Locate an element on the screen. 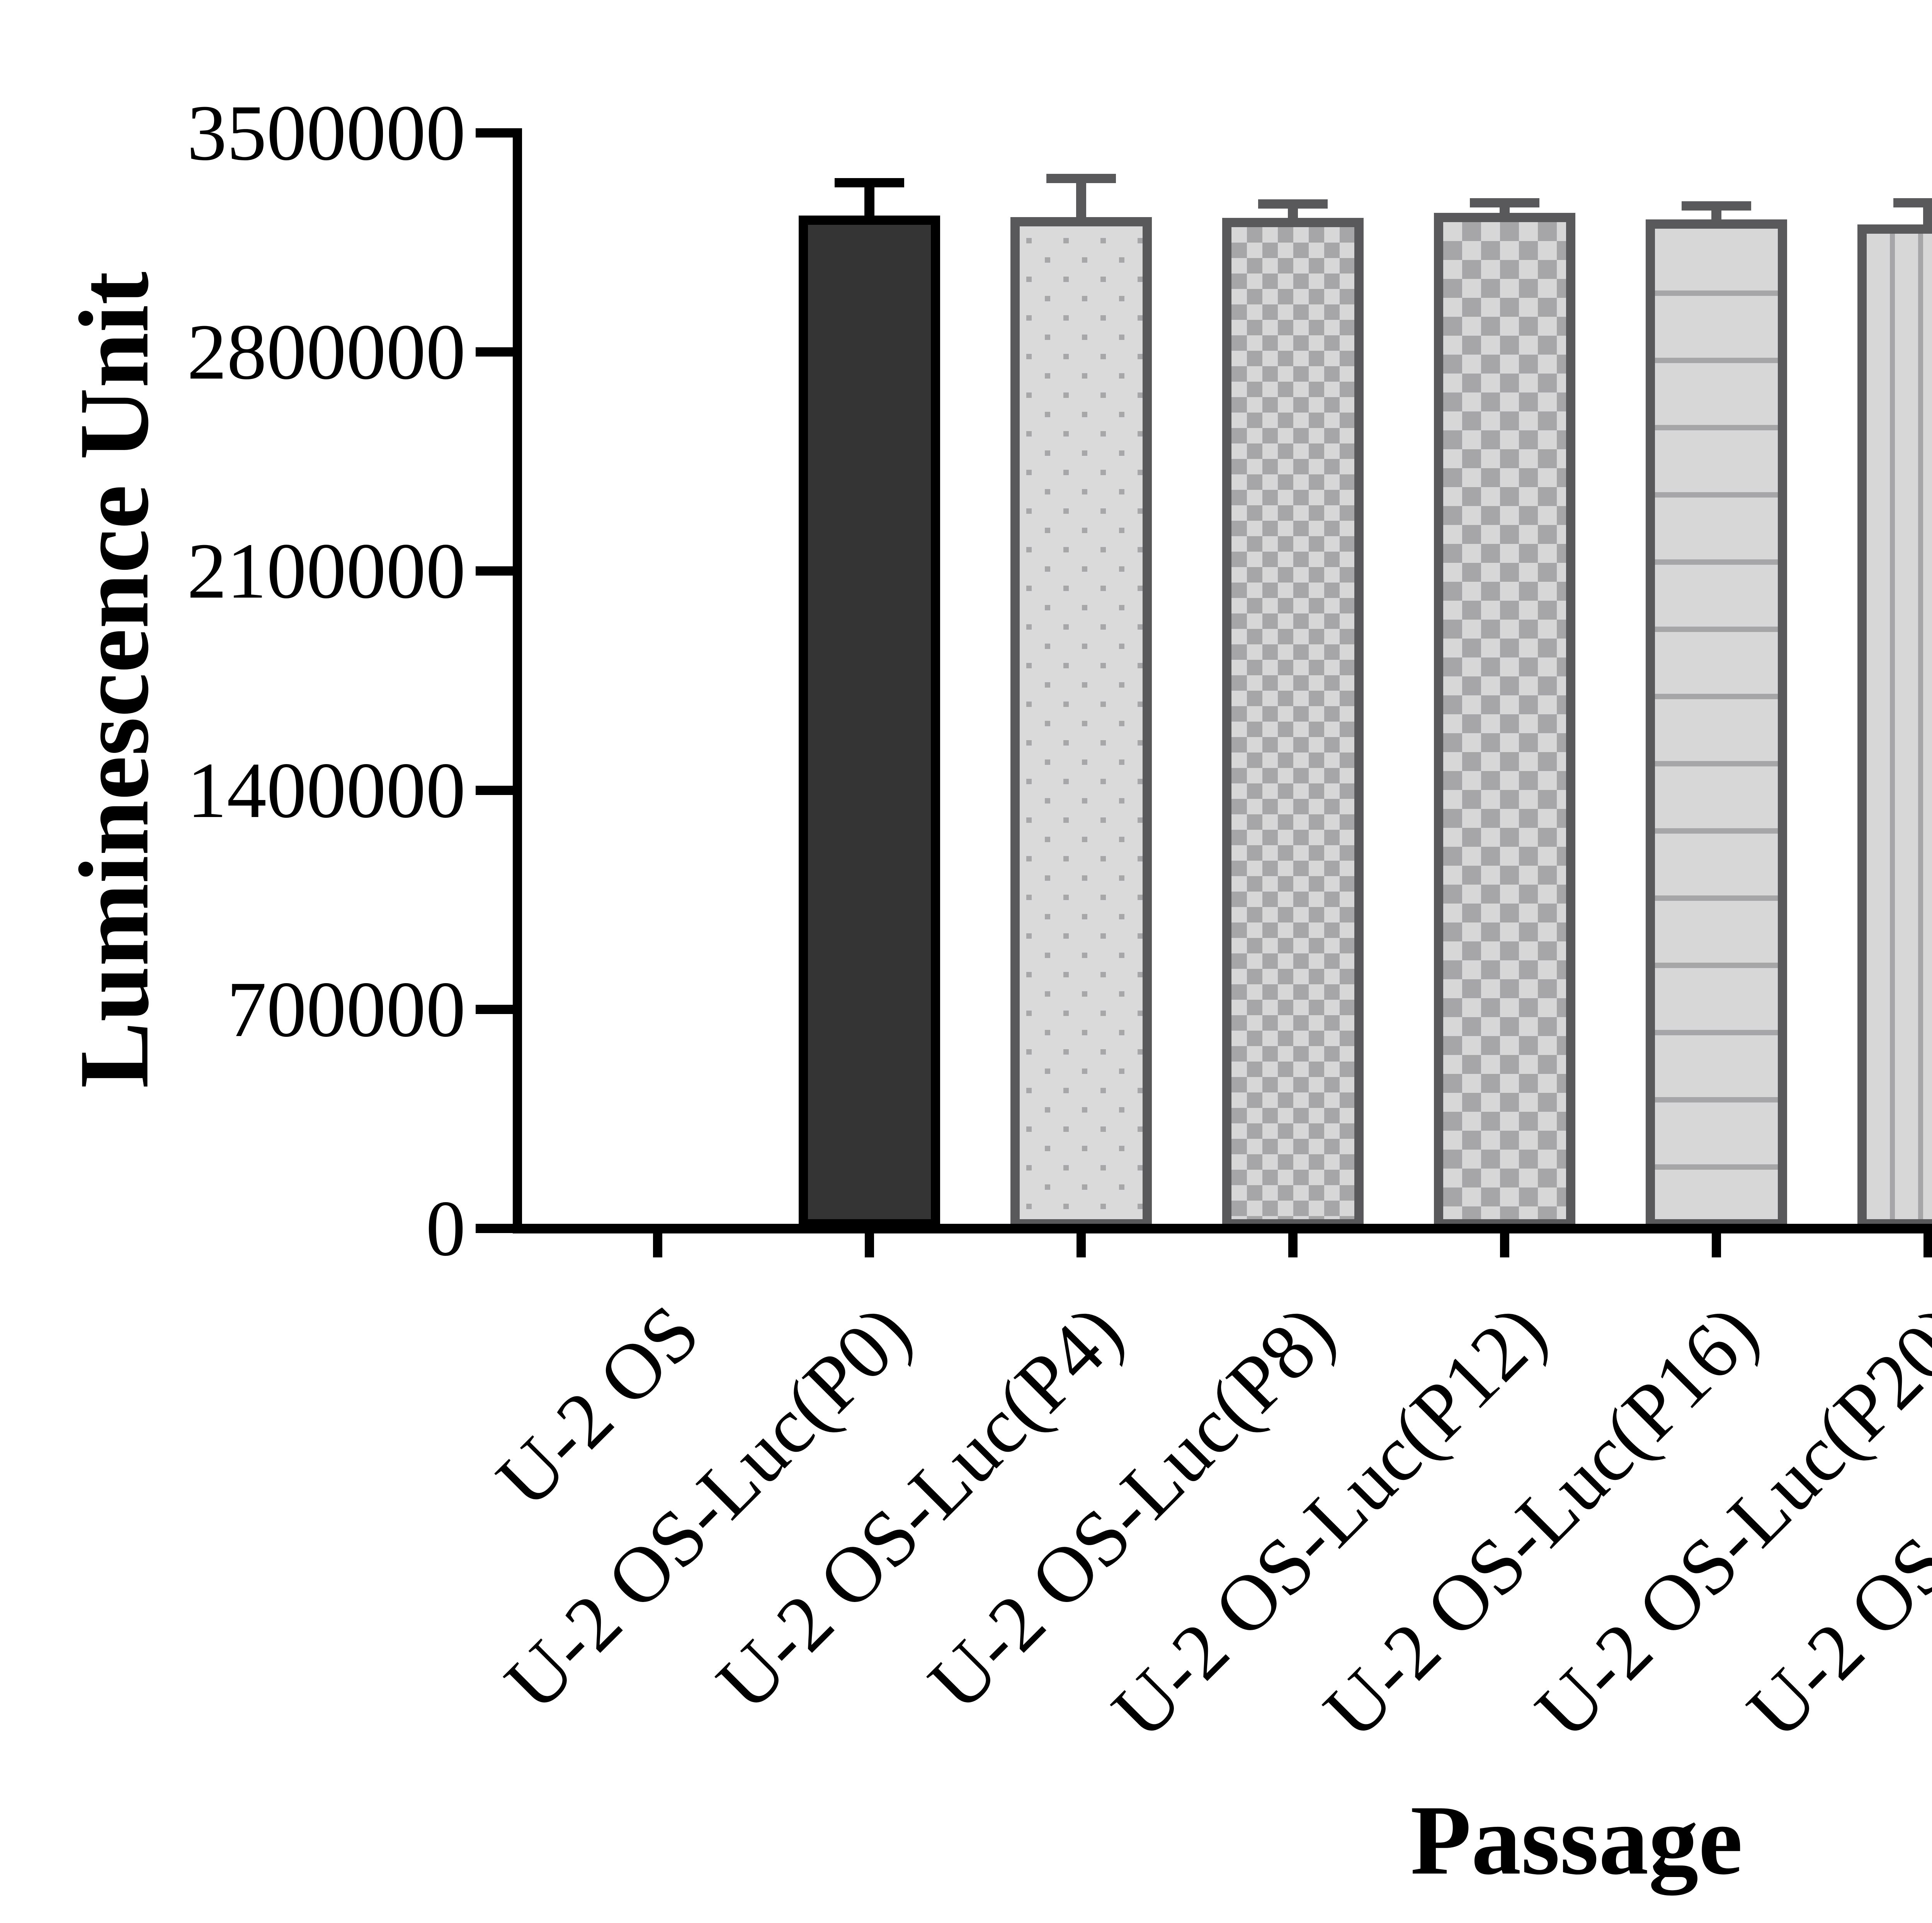  x-axis-title: Passage is located at coordinates (1576, 1840).